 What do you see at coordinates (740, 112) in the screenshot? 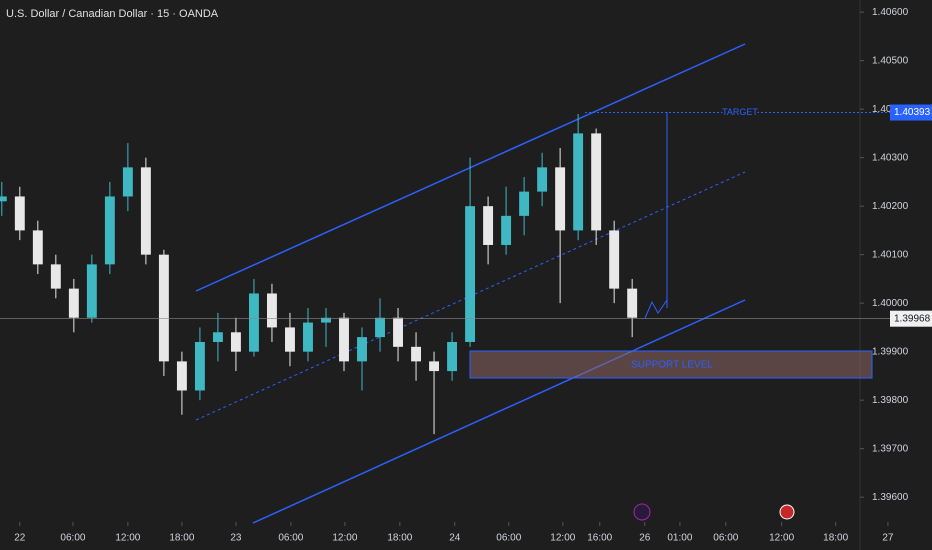
I see `target-label: TARGET` at bounding box center [740, 112].